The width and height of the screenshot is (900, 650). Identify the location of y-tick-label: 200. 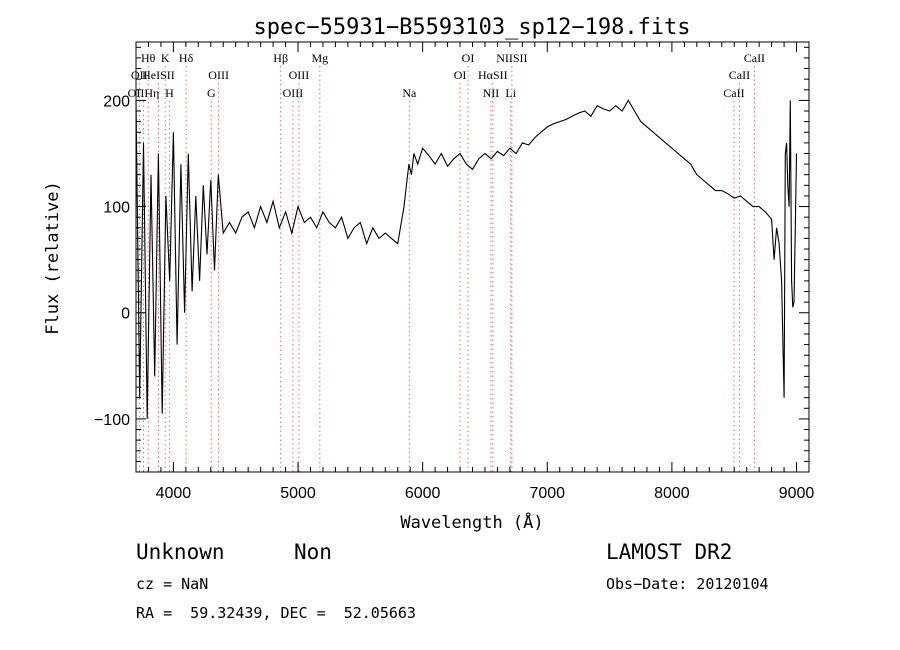
(116, 101).